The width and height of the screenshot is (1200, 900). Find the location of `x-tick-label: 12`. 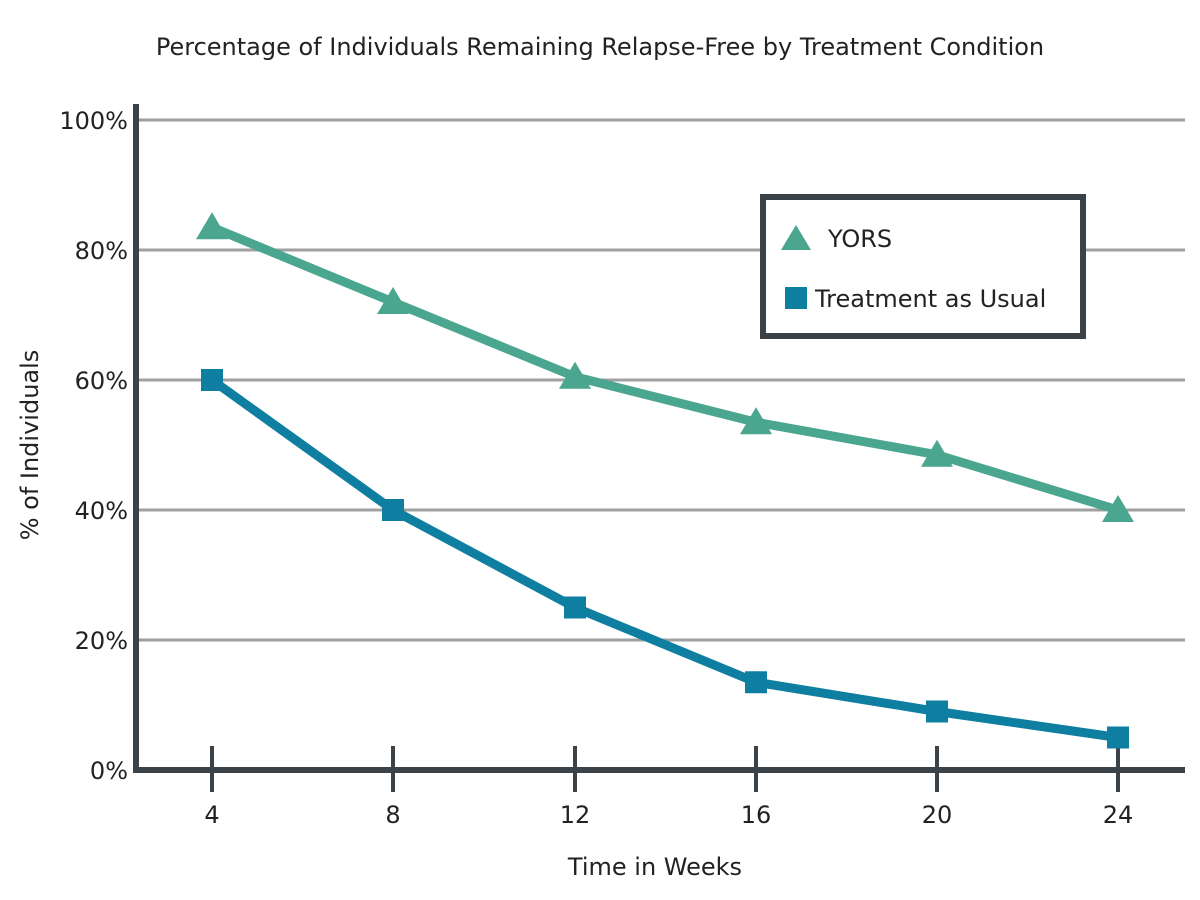

x-tick-label: 12 is located at coordinates (575, 815).